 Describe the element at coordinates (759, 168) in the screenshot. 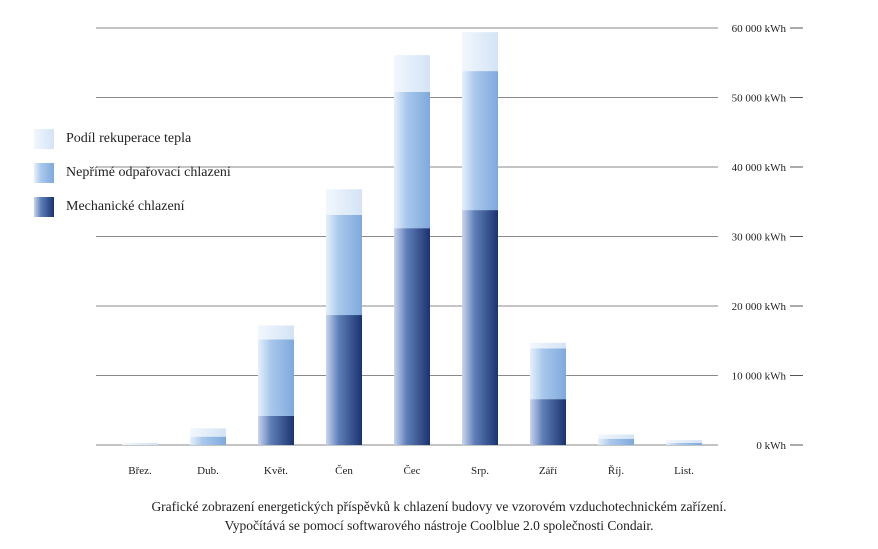

I see `y-tick-label: 40 000 kWh` at that location.